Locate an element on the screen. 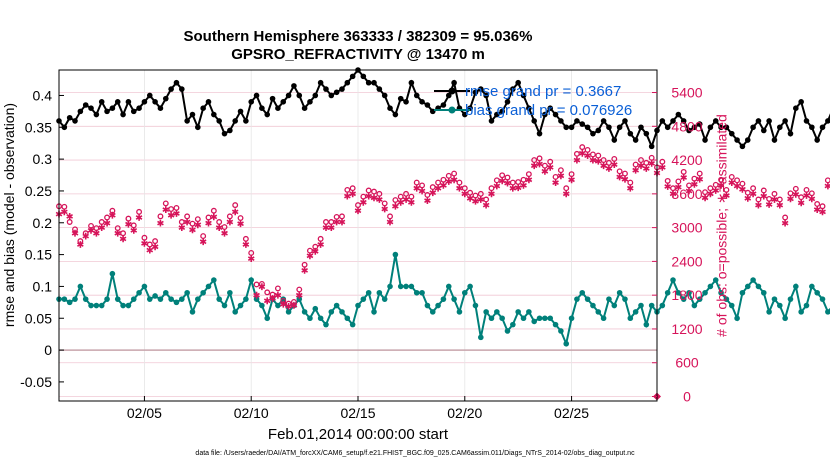  legend-rmse-label: rmse grand pr = 0.3667 is located at coordinates (543, 91).